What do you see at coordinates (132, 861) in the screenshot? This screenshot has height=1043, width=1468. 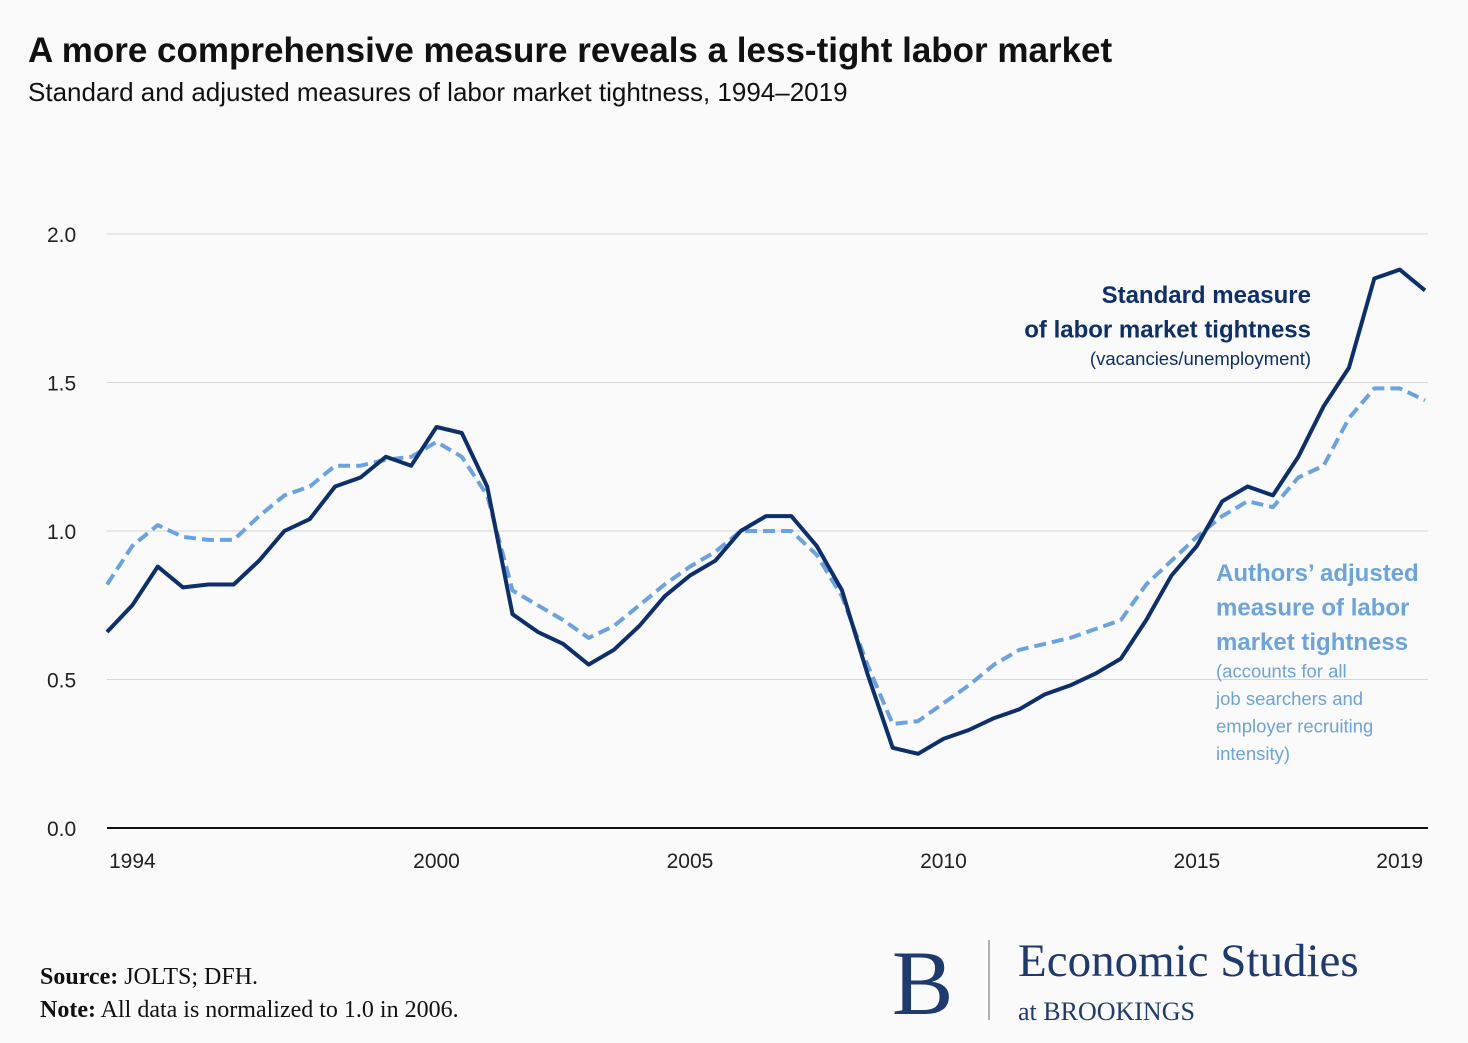 I see `x-tick-label: 1994` at bounding box center [132, 861].